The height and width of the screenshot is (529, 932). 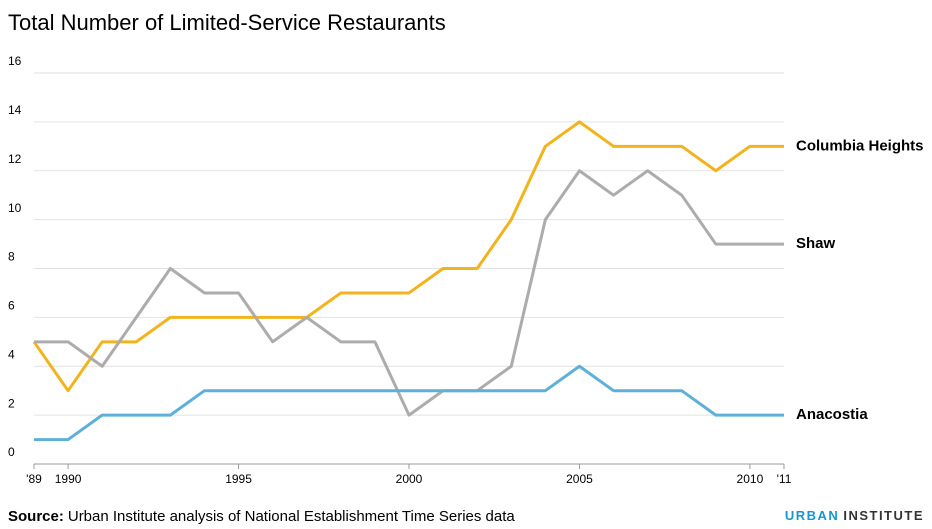 What do you see at coordinates (11, 403) in the screenshot?
I see `y-tick-label: 2` at bounding box center [11, 403].